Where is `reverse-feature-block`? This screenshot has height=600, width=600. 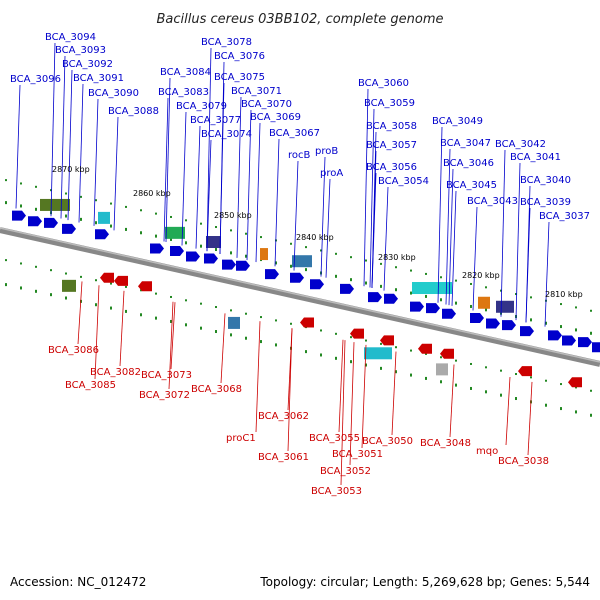
reverse-feature-block is located at coordinates (378, 353).